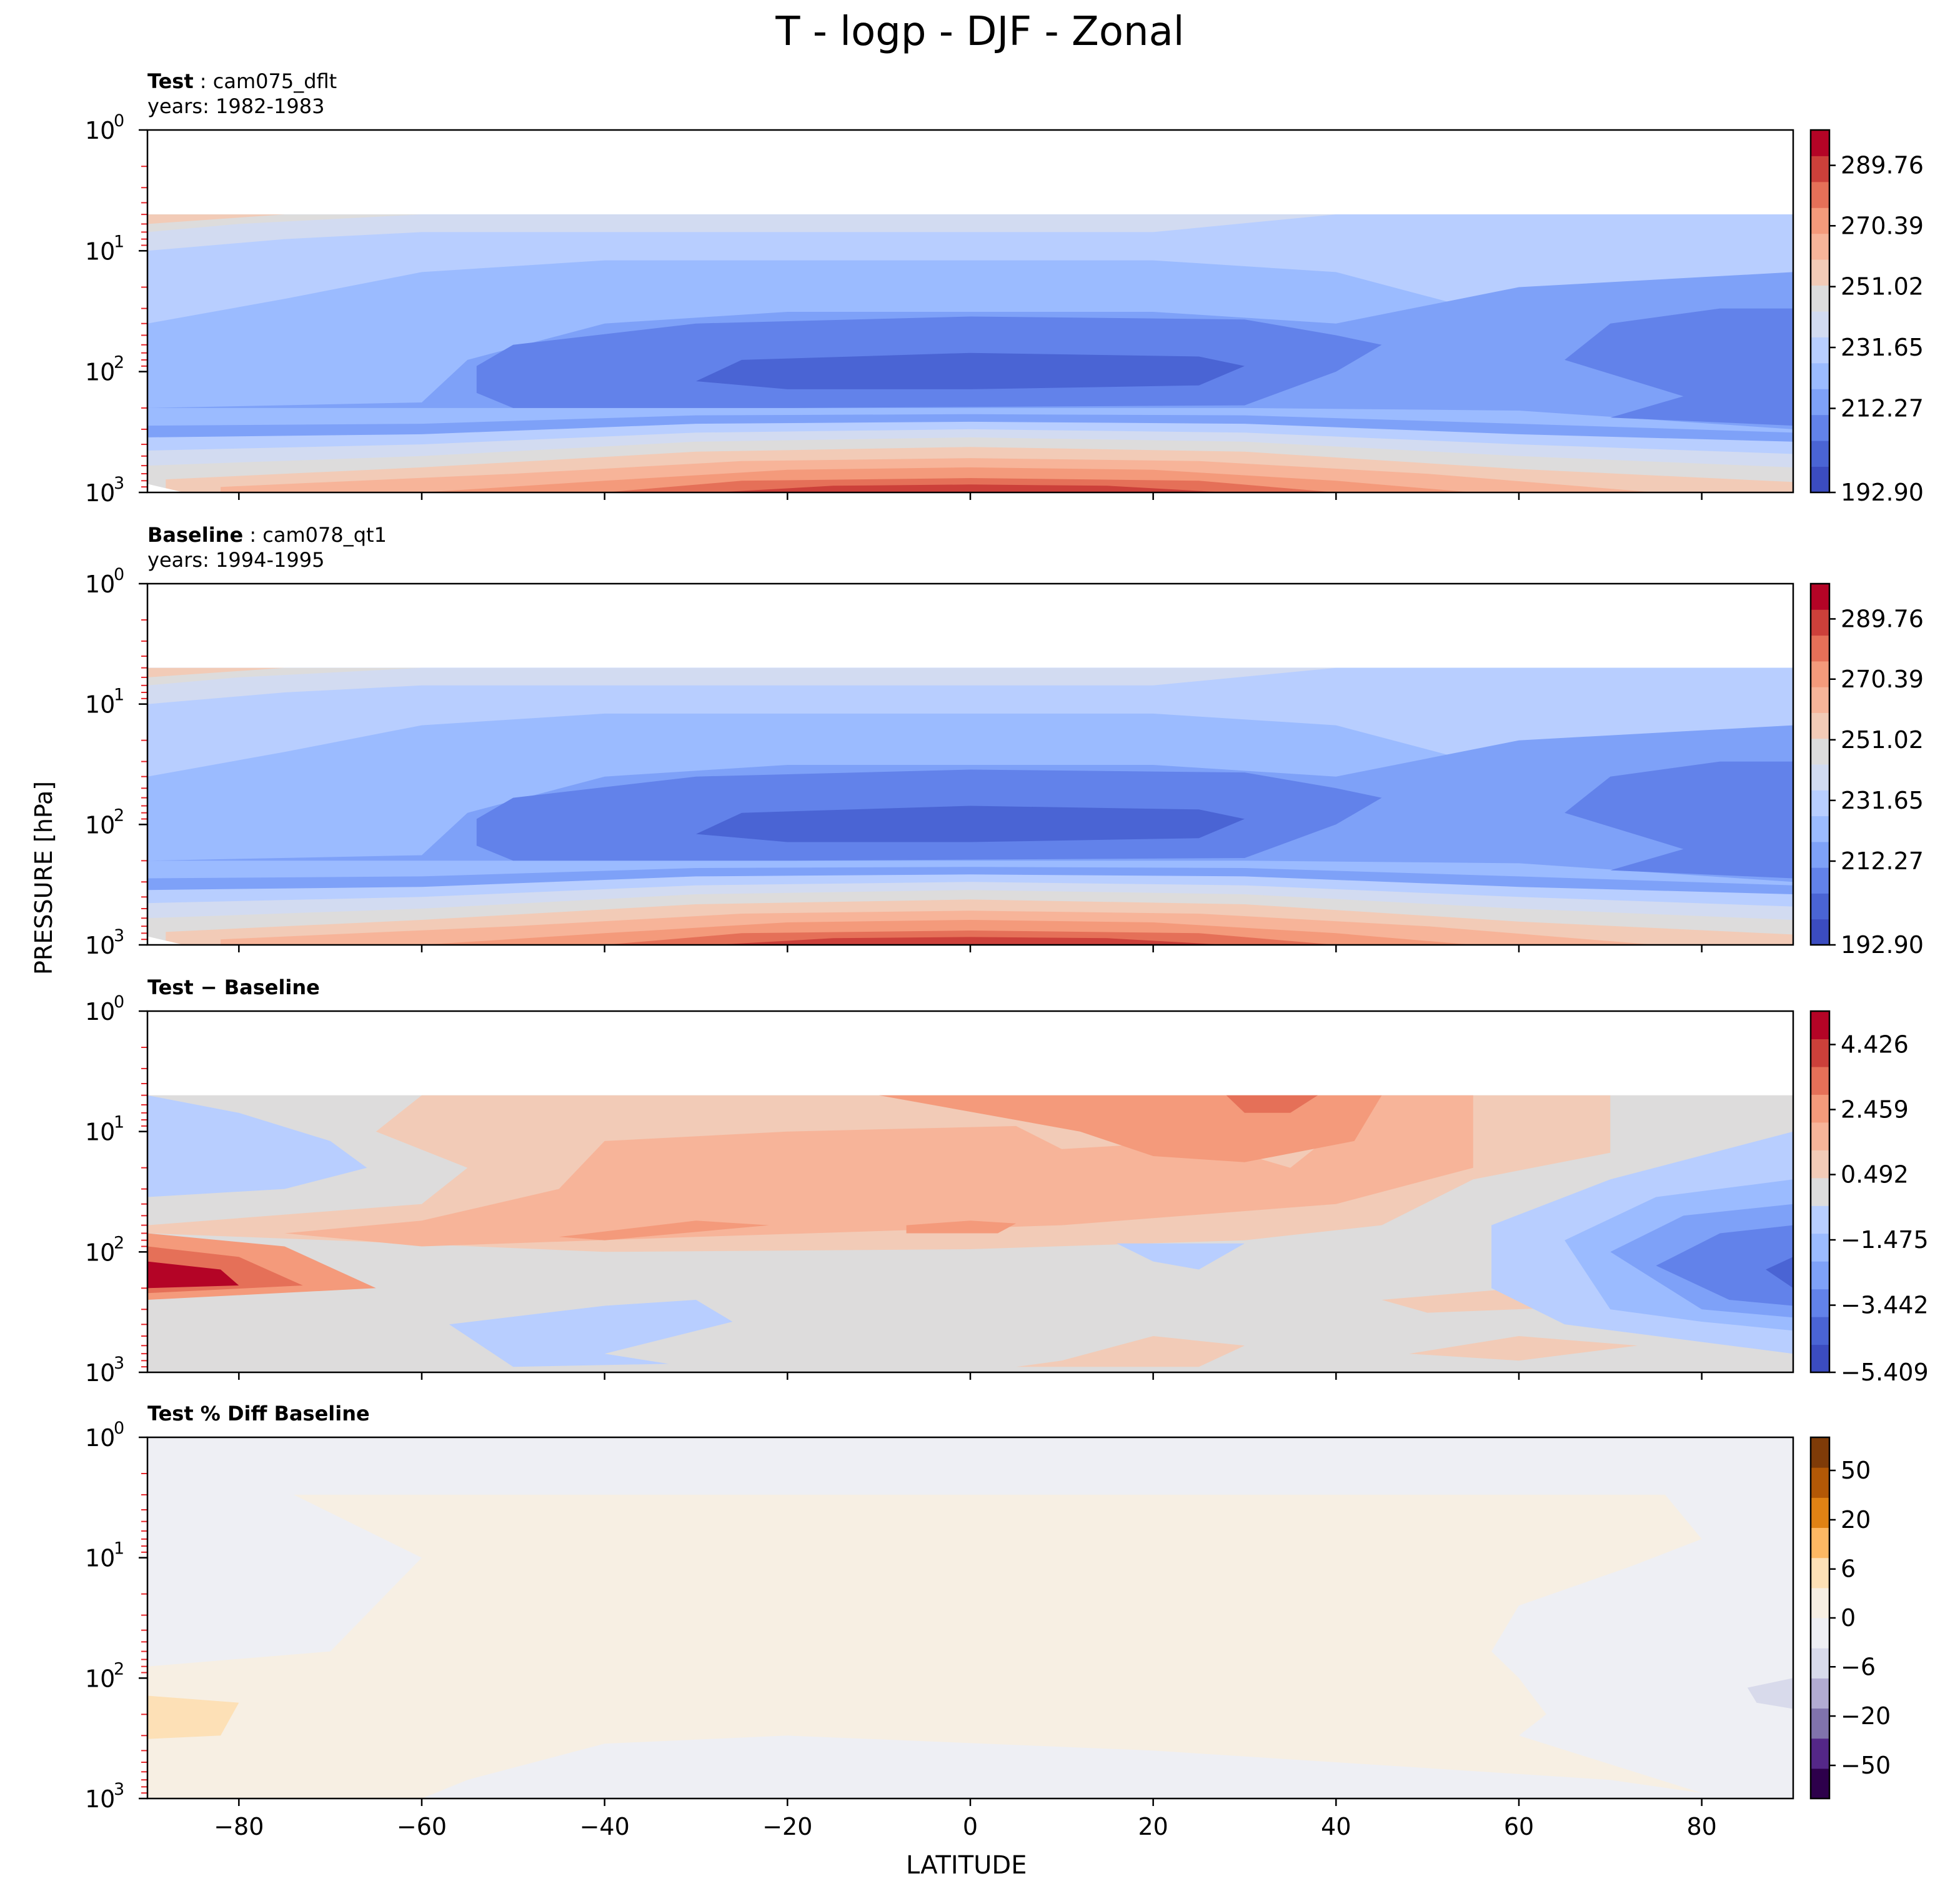  I want to click on panel-test-colorbar-label: 251.02, so click(1882, 287).